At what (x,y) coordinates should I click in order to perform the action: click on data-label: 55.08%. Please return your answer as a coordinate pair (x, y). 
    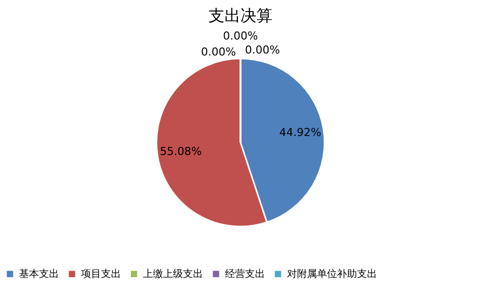
    Looking at the image, I should click on (181, 151).